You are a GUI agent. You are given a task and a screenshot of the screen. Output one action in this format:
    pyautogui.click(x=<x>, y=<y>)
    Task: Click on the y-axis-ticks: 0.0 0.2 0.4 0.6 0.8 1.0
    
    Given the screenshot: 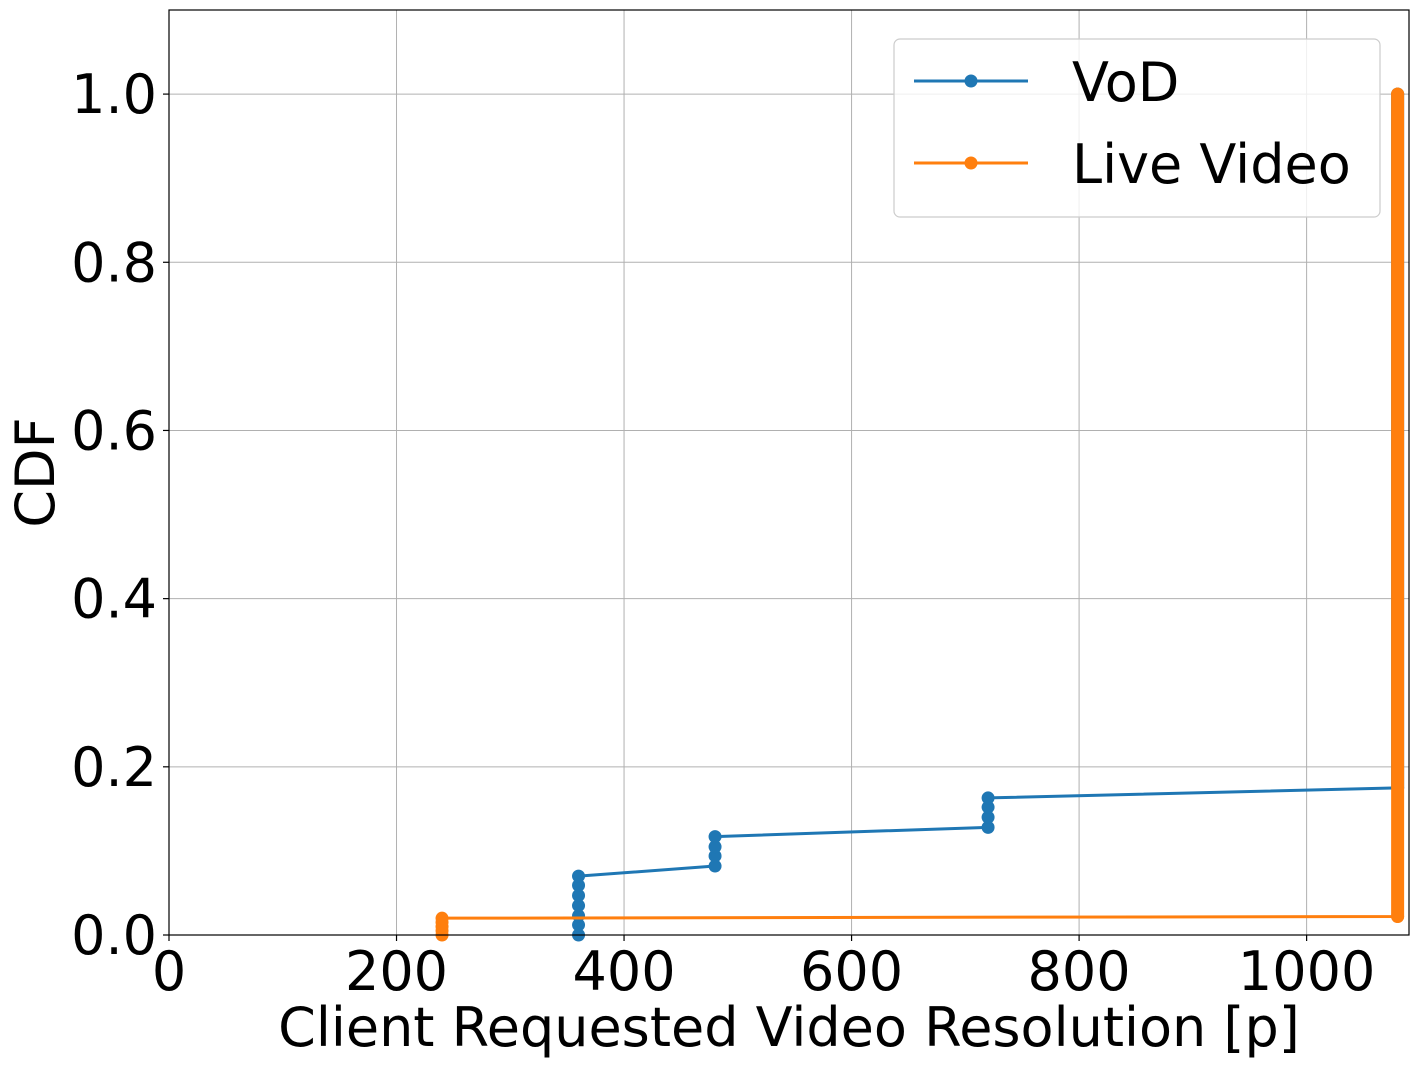 What is the action you would take?
    pyautogui.click(x=120, y=515)
    